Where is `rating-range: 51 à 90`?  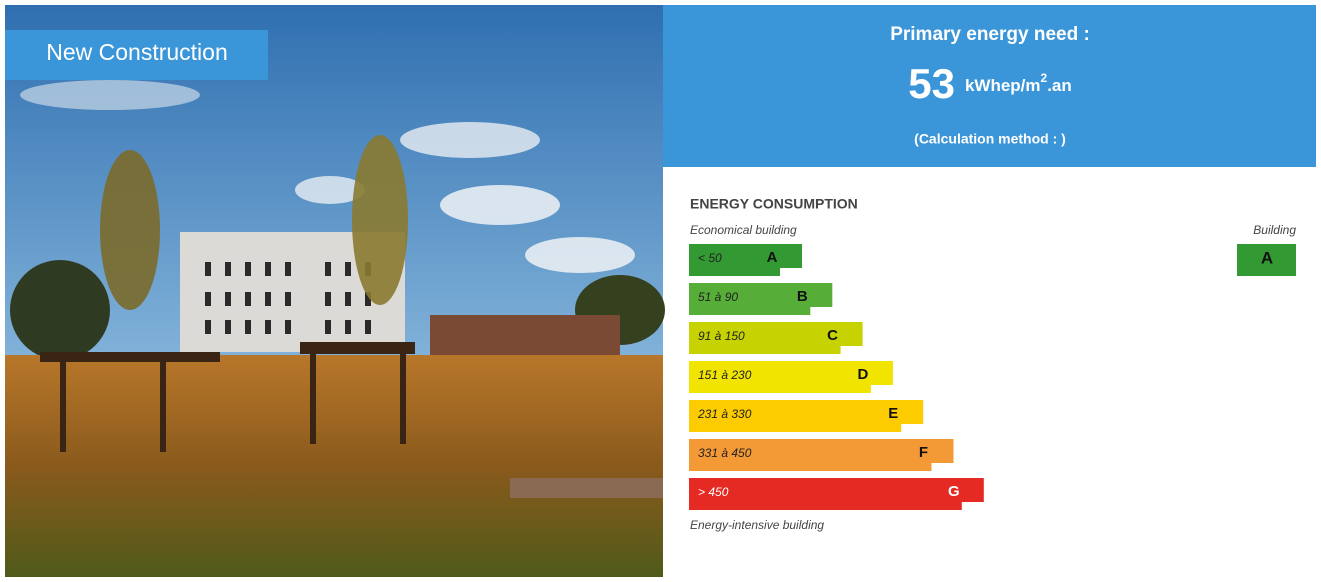
rating-range: 51 à 90 is located at coordinates (718, 297).